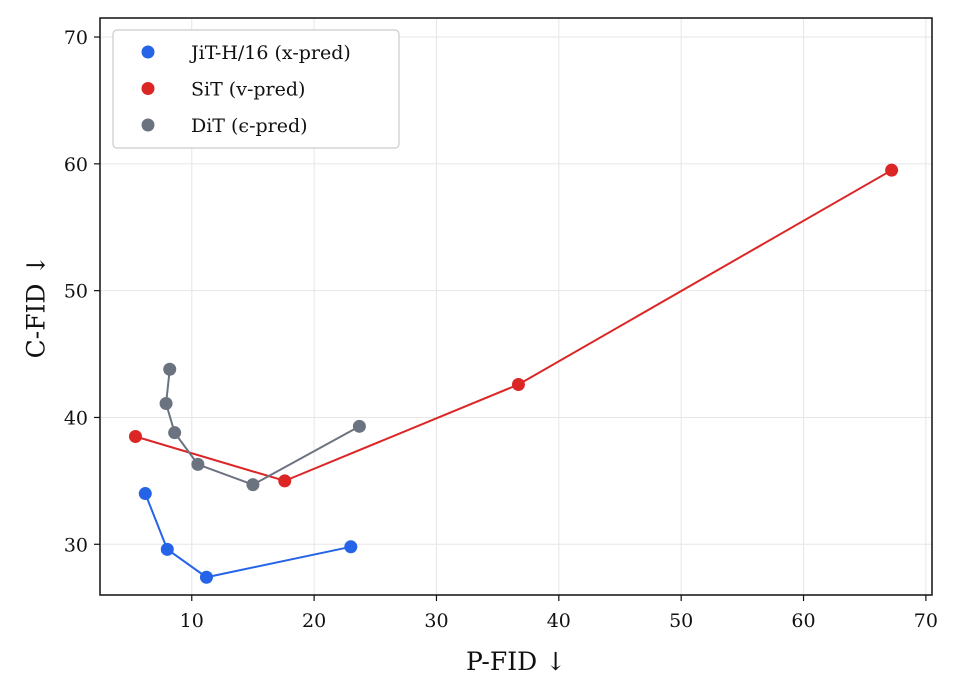 The width and height of the screenshot is (960, 694). Describe the element at coordinates (76, 38) in the screenshot. I see `y-tick-label: 70` at that location.